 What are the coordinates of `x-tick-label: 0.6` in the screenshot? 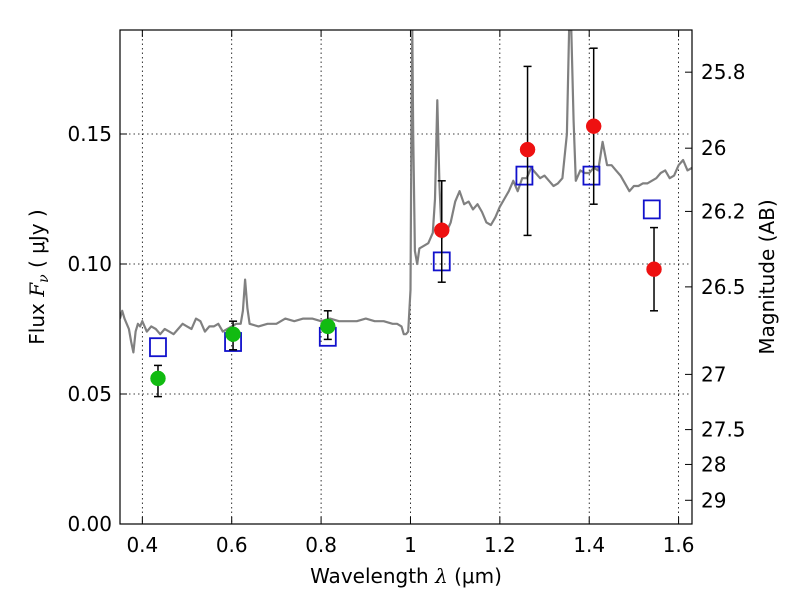 It's located at (232, 545).